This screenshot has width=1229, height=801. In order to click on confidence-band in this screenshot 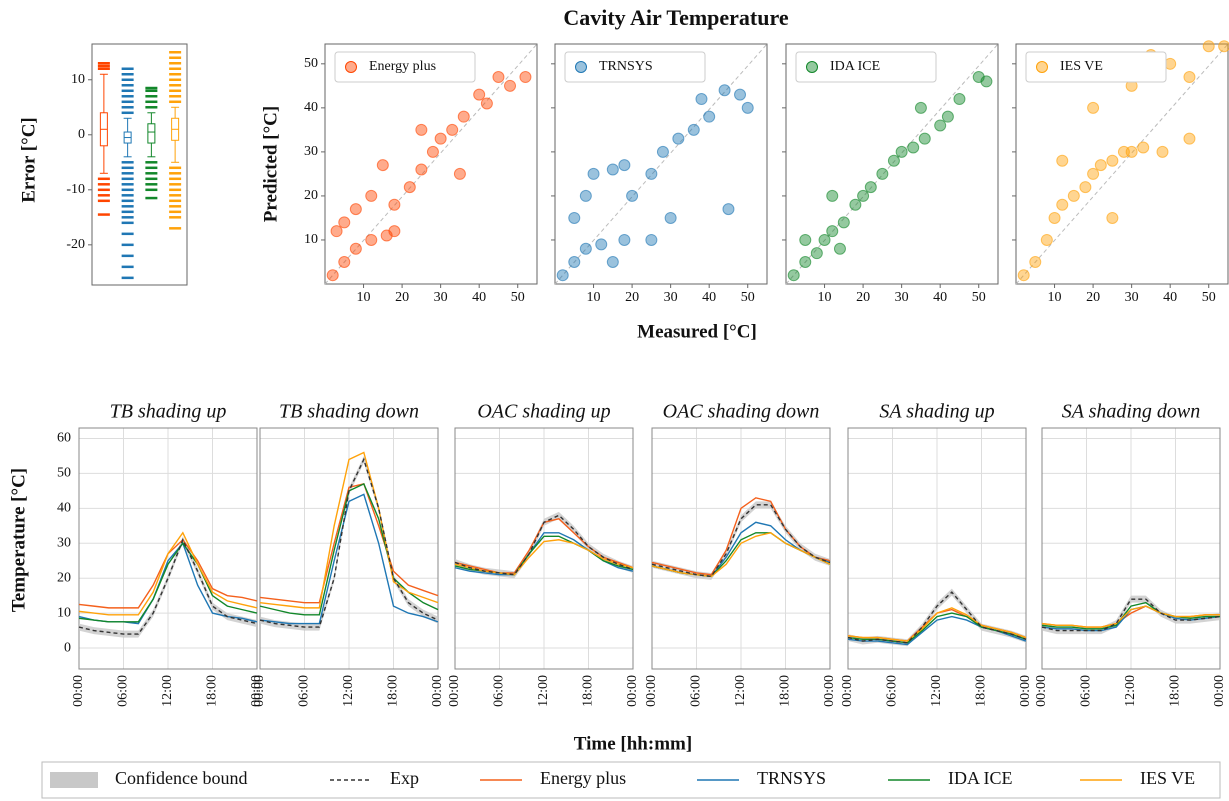, I will do `click(168, 587)`.